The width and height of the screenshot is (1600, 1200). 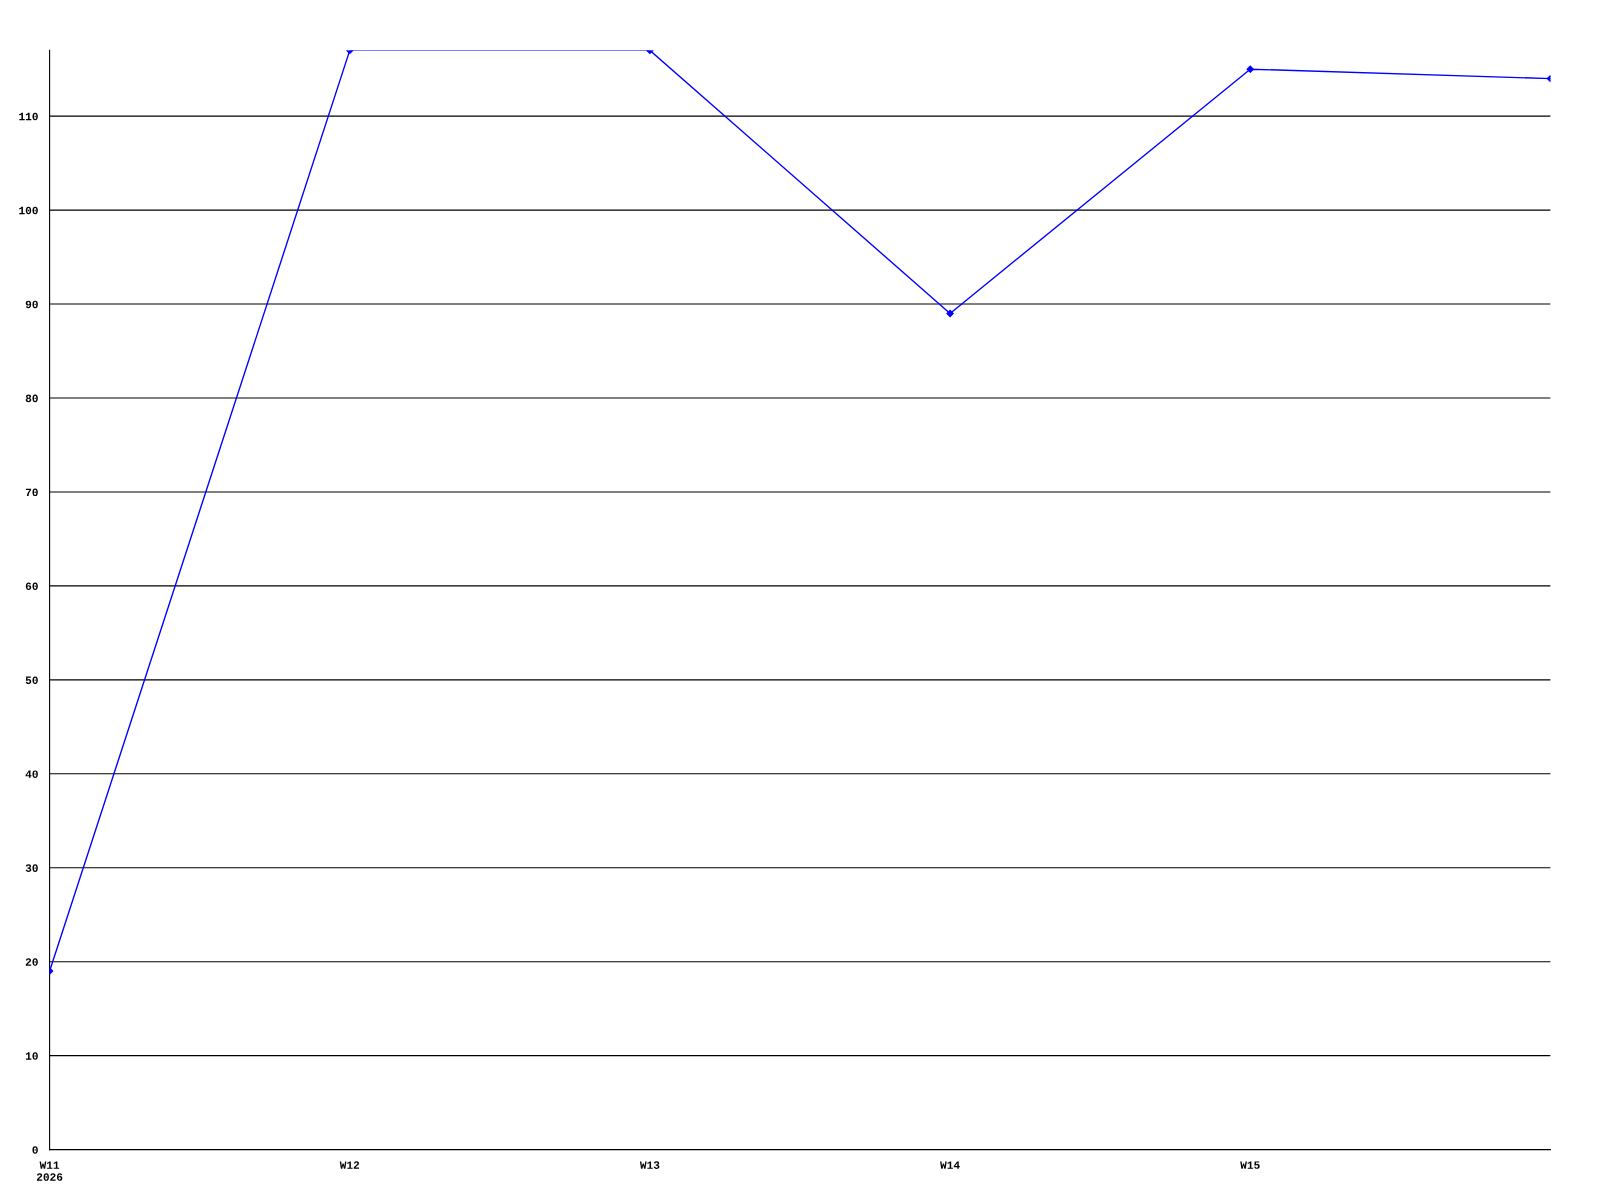 What do you see at coordinates (1250, 1165) in the screenshot?
I see `x-tick-label: W15` at bounding box center [1250, 1165].